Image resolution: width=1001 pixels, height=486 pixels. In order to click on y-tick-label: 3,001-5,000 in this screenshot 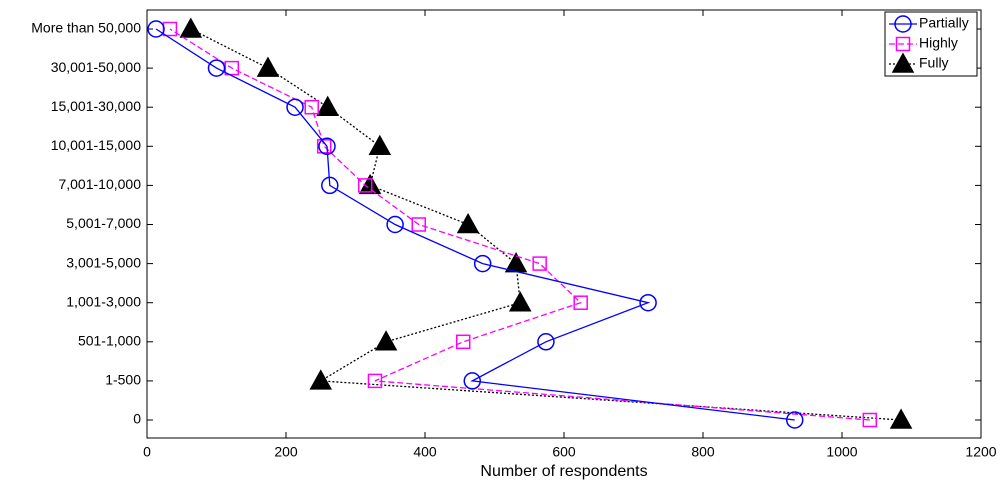, I will do `click(103, 262)`.